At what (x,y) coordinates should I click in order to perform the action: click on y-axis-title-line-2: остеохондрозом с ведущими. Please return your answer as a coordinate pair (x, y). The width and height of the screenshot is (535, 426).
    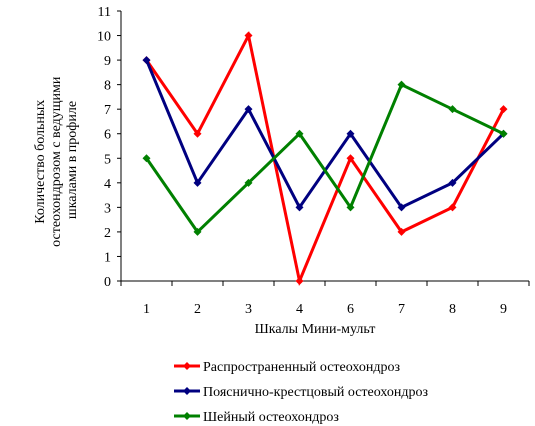
    Looking at the image, I should click on (56, 161).